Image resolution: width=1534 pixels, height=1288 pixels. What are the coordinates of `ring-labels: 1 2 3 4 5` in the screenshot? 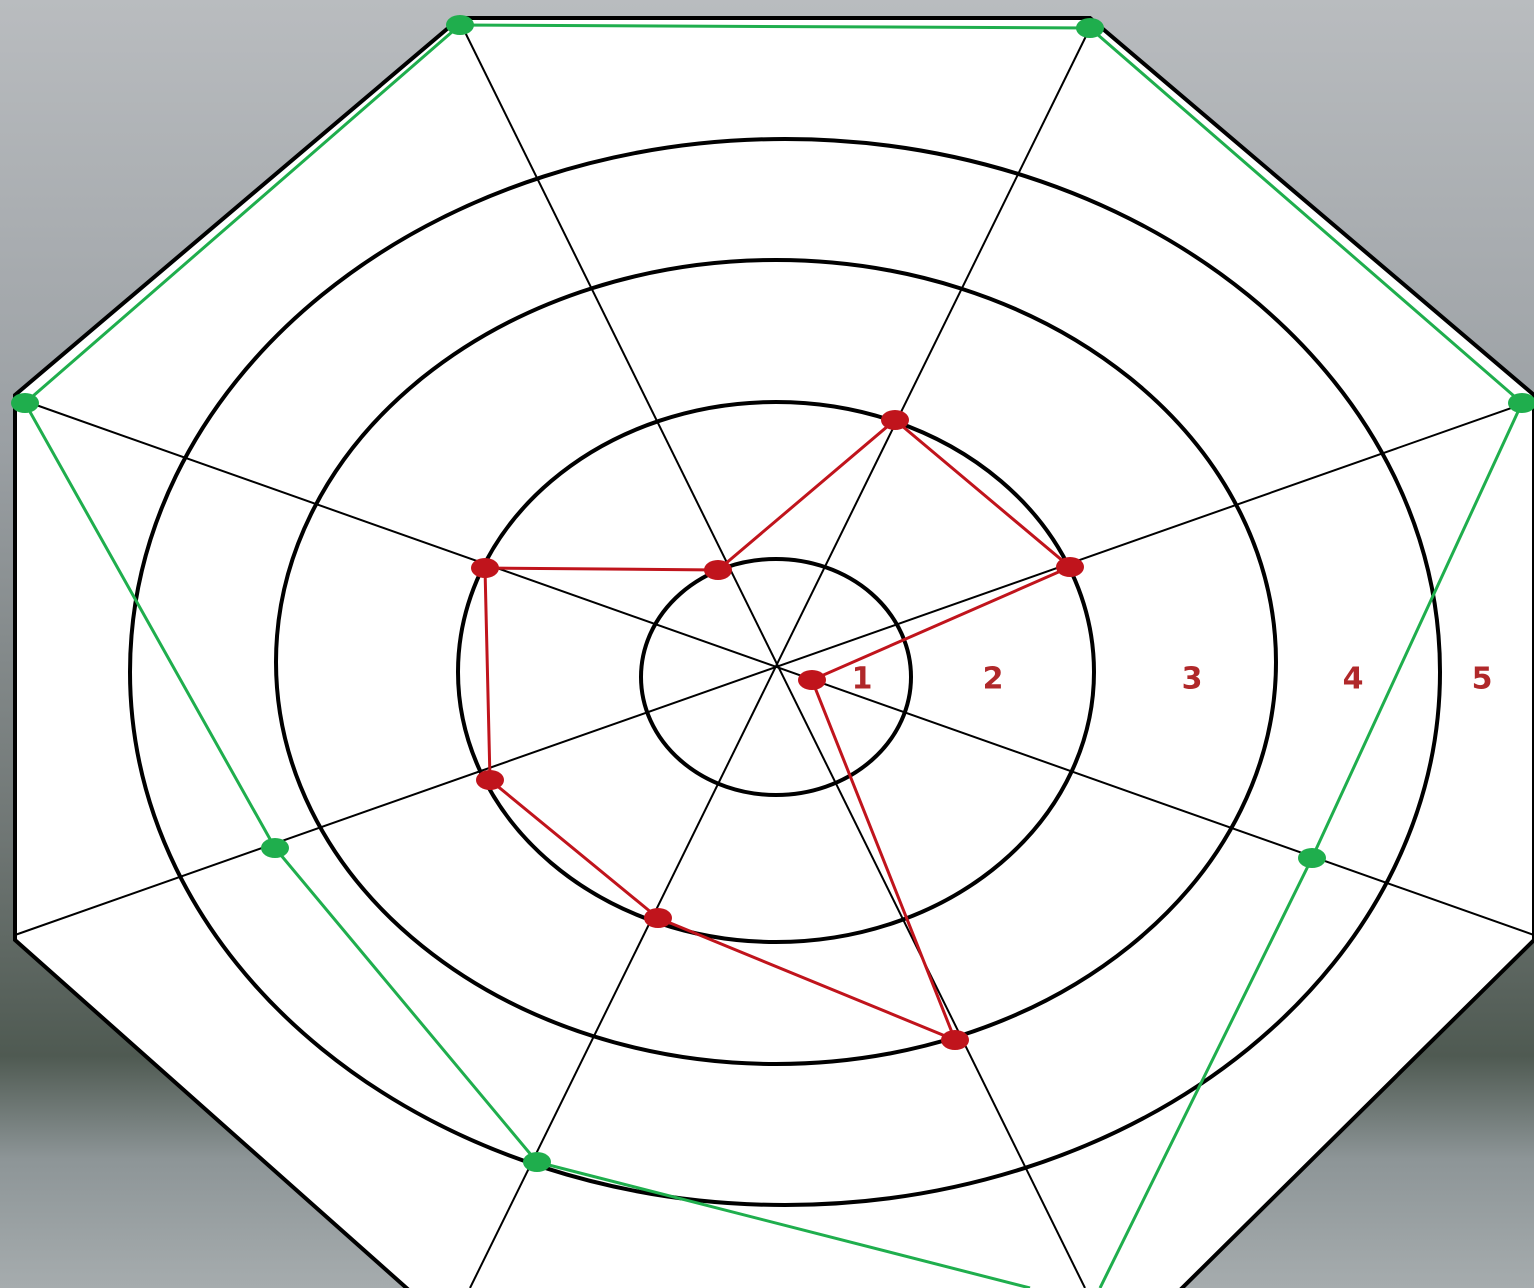 It's located at (1172, 679).